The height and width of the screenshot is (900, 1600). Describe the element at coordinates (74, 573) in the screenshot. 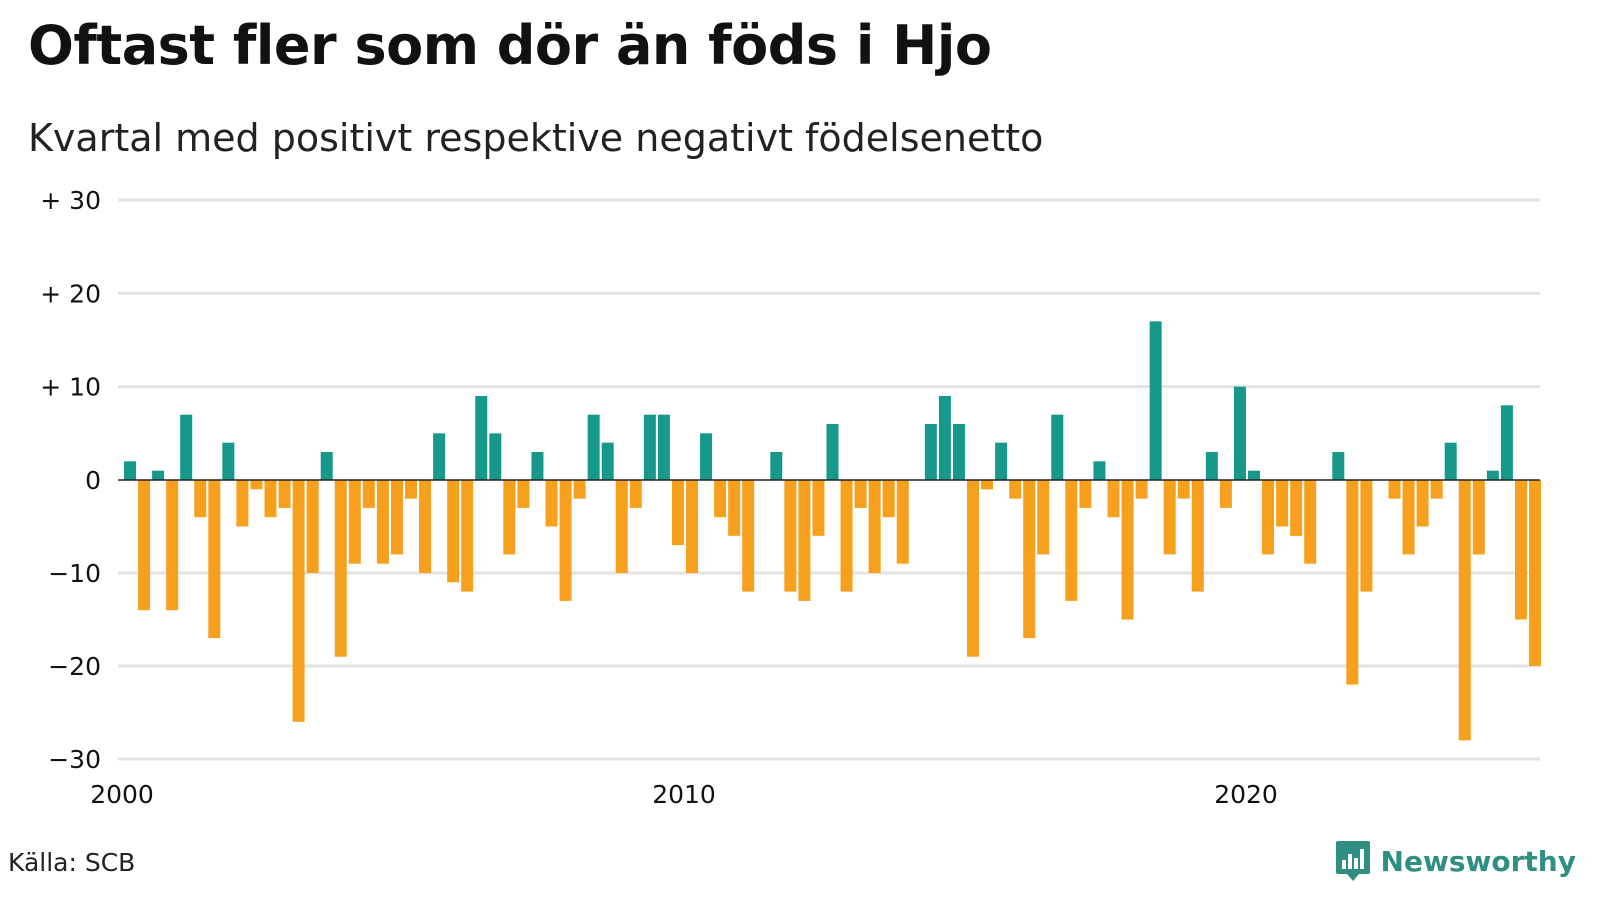

I see `y-tick-label: −10` at that location.